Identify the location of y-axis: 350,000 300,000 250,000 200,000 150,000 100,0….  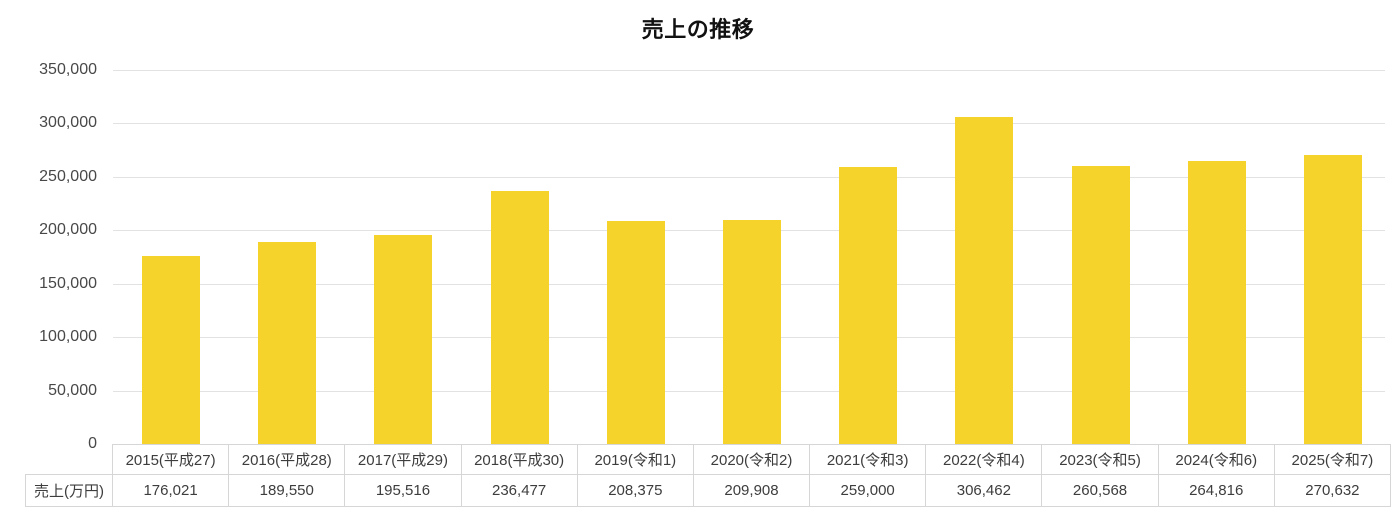
(48, 260).